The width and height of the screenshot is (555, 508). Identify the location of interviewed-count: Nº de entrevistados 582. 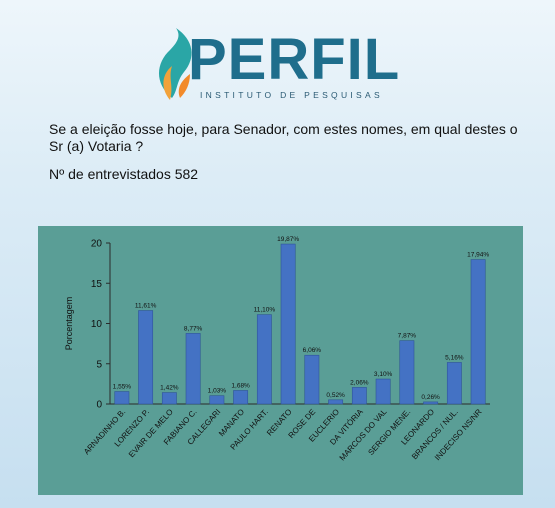
(124, 174).